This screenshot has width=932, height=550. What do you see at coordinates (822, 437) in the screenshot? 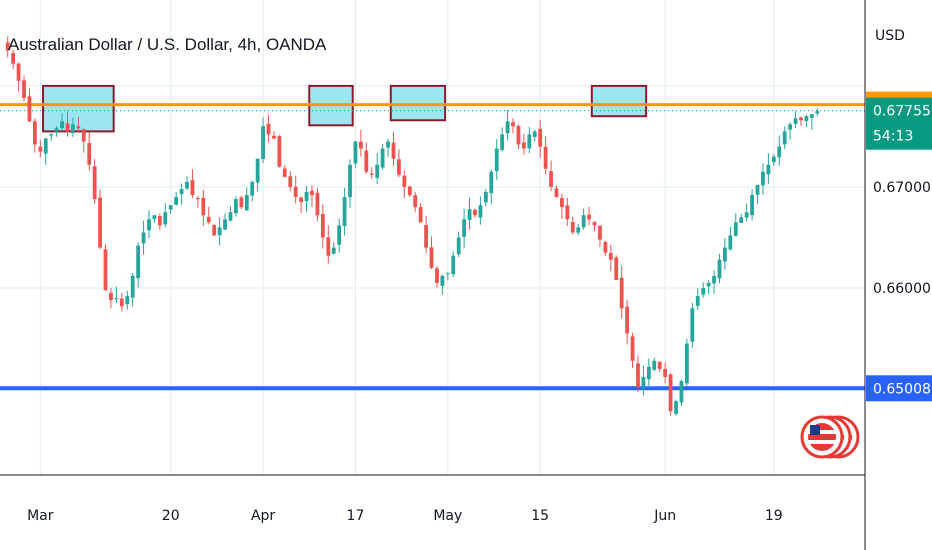
I see `us-flag-icon` at bounding box center [822, 437].